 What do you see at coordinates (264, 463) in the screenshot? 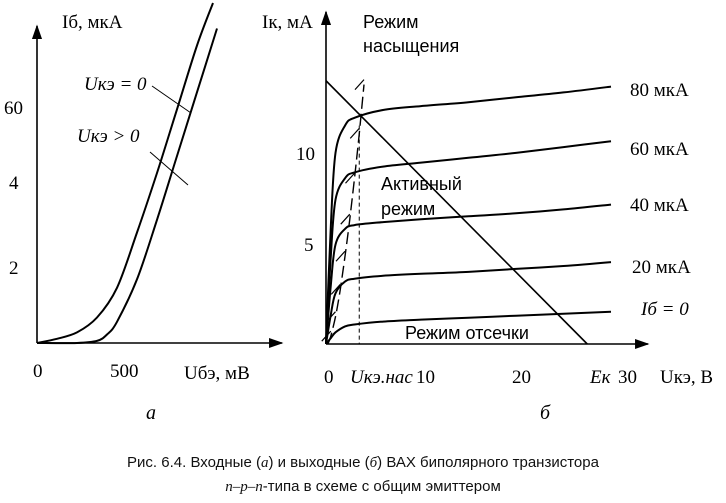
I see `caption-panel-a-ref: а` at bounding box center [264, 463].